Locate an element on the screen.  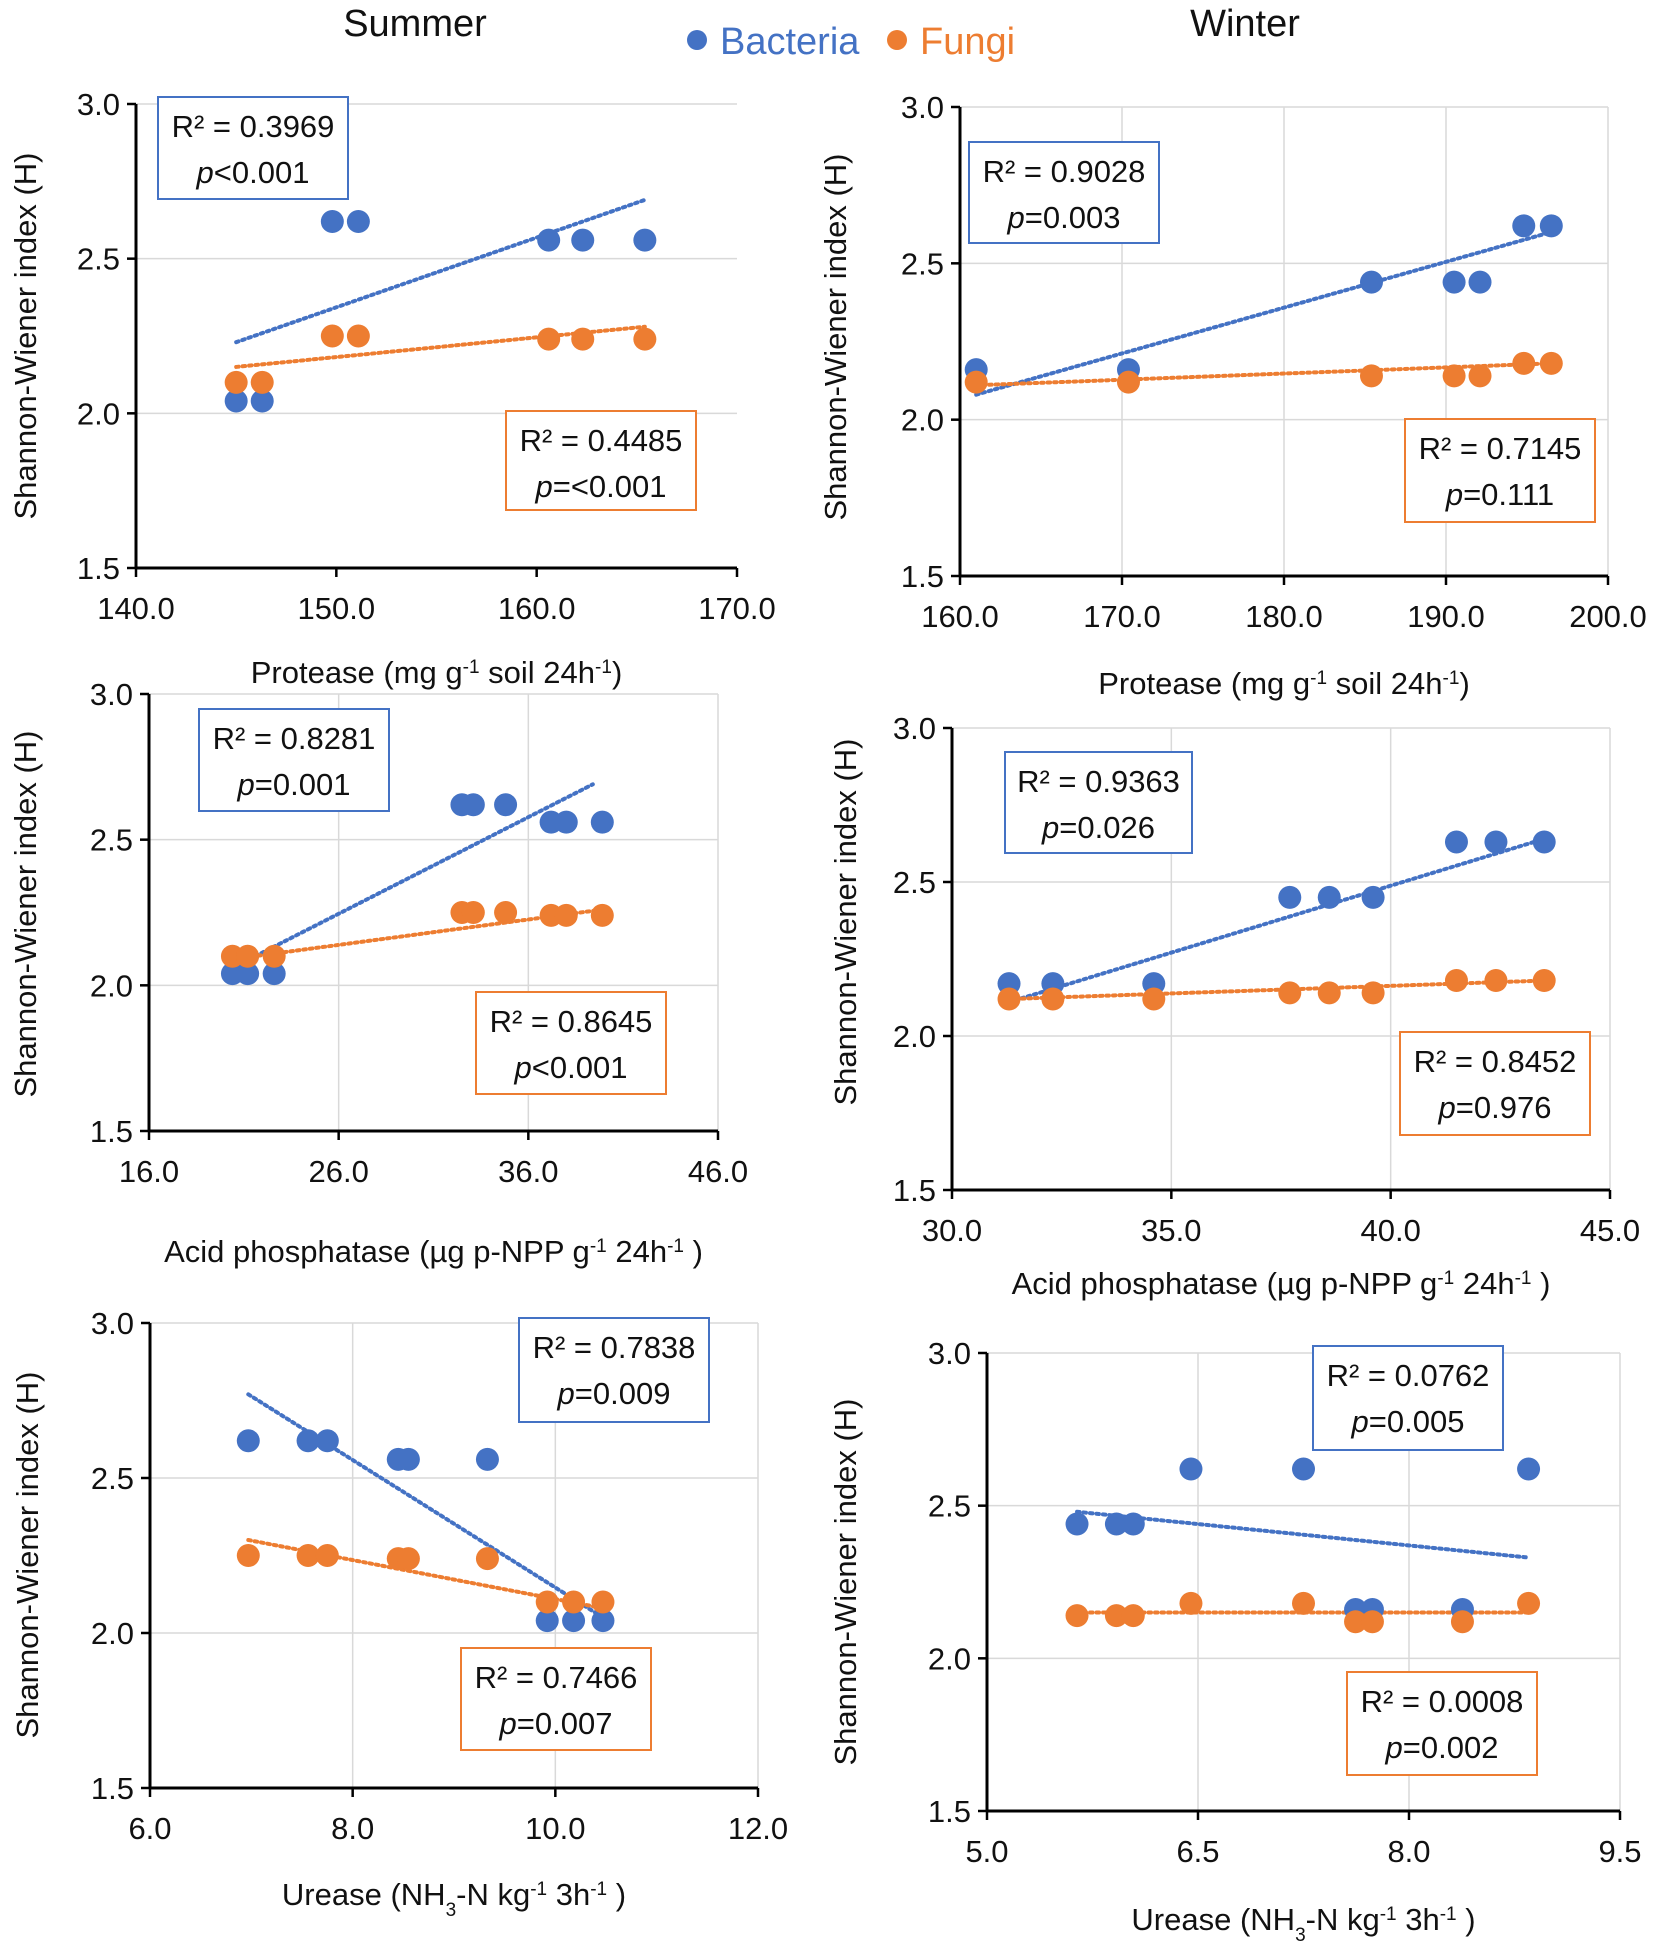
axis-label-part: Urease (NH is located at coordinates (364, 1894).